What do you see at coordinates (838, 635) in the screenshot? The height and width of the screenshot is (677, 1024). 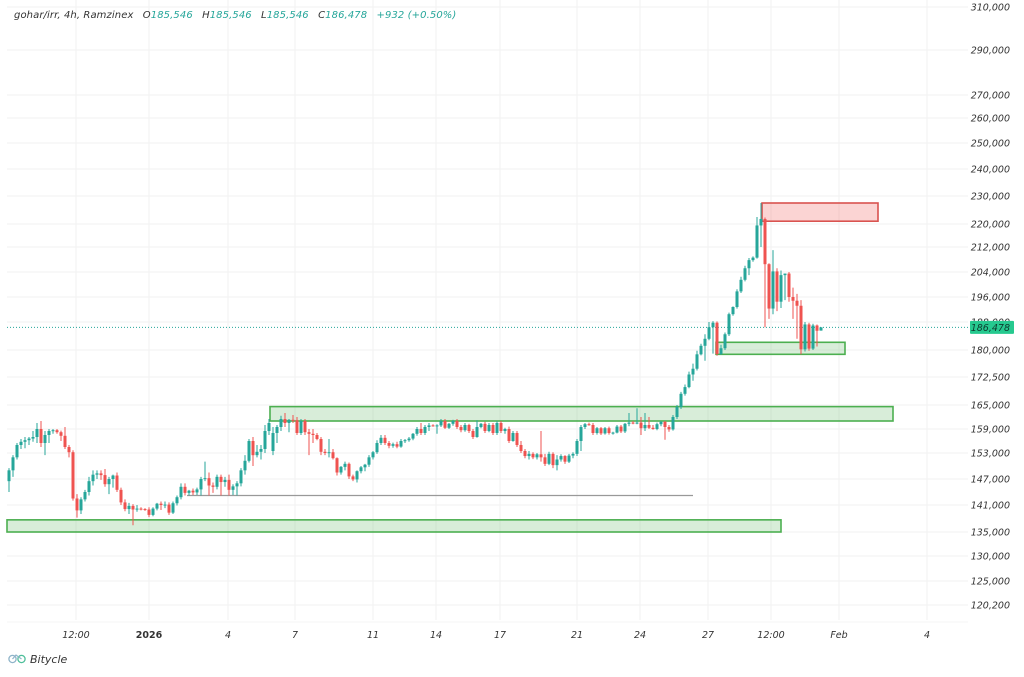 I see `time-tick-label: Feb` at bounding box center [838, 635].